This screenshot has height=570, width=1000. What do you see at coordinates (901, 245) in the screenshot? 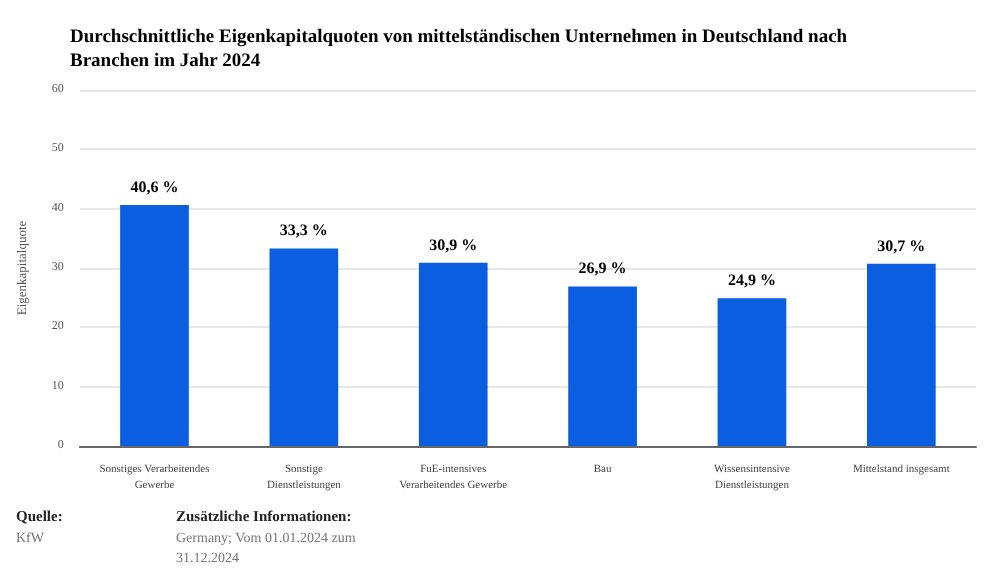
I see `data-label: 30,7 %` at bounding box center [901, 245].